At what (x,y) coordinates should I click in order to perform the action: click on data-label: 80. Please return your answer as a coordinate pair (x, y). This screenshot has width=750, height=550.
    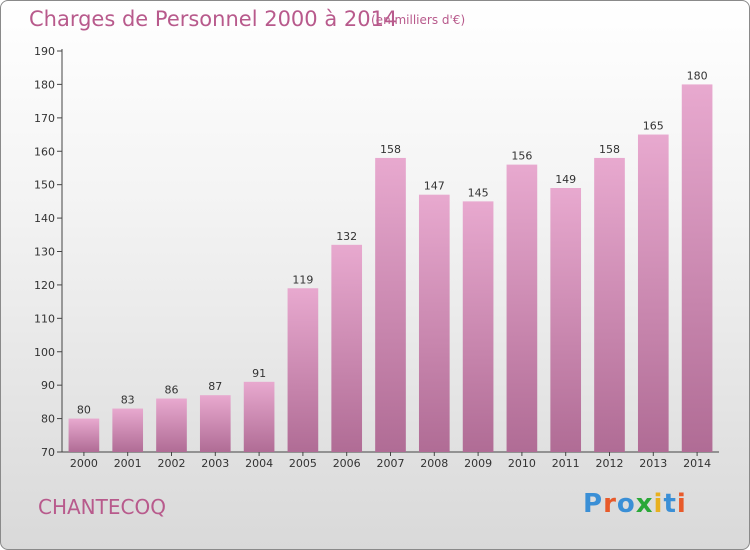
    Looking at the image, I should click on (84, 410).